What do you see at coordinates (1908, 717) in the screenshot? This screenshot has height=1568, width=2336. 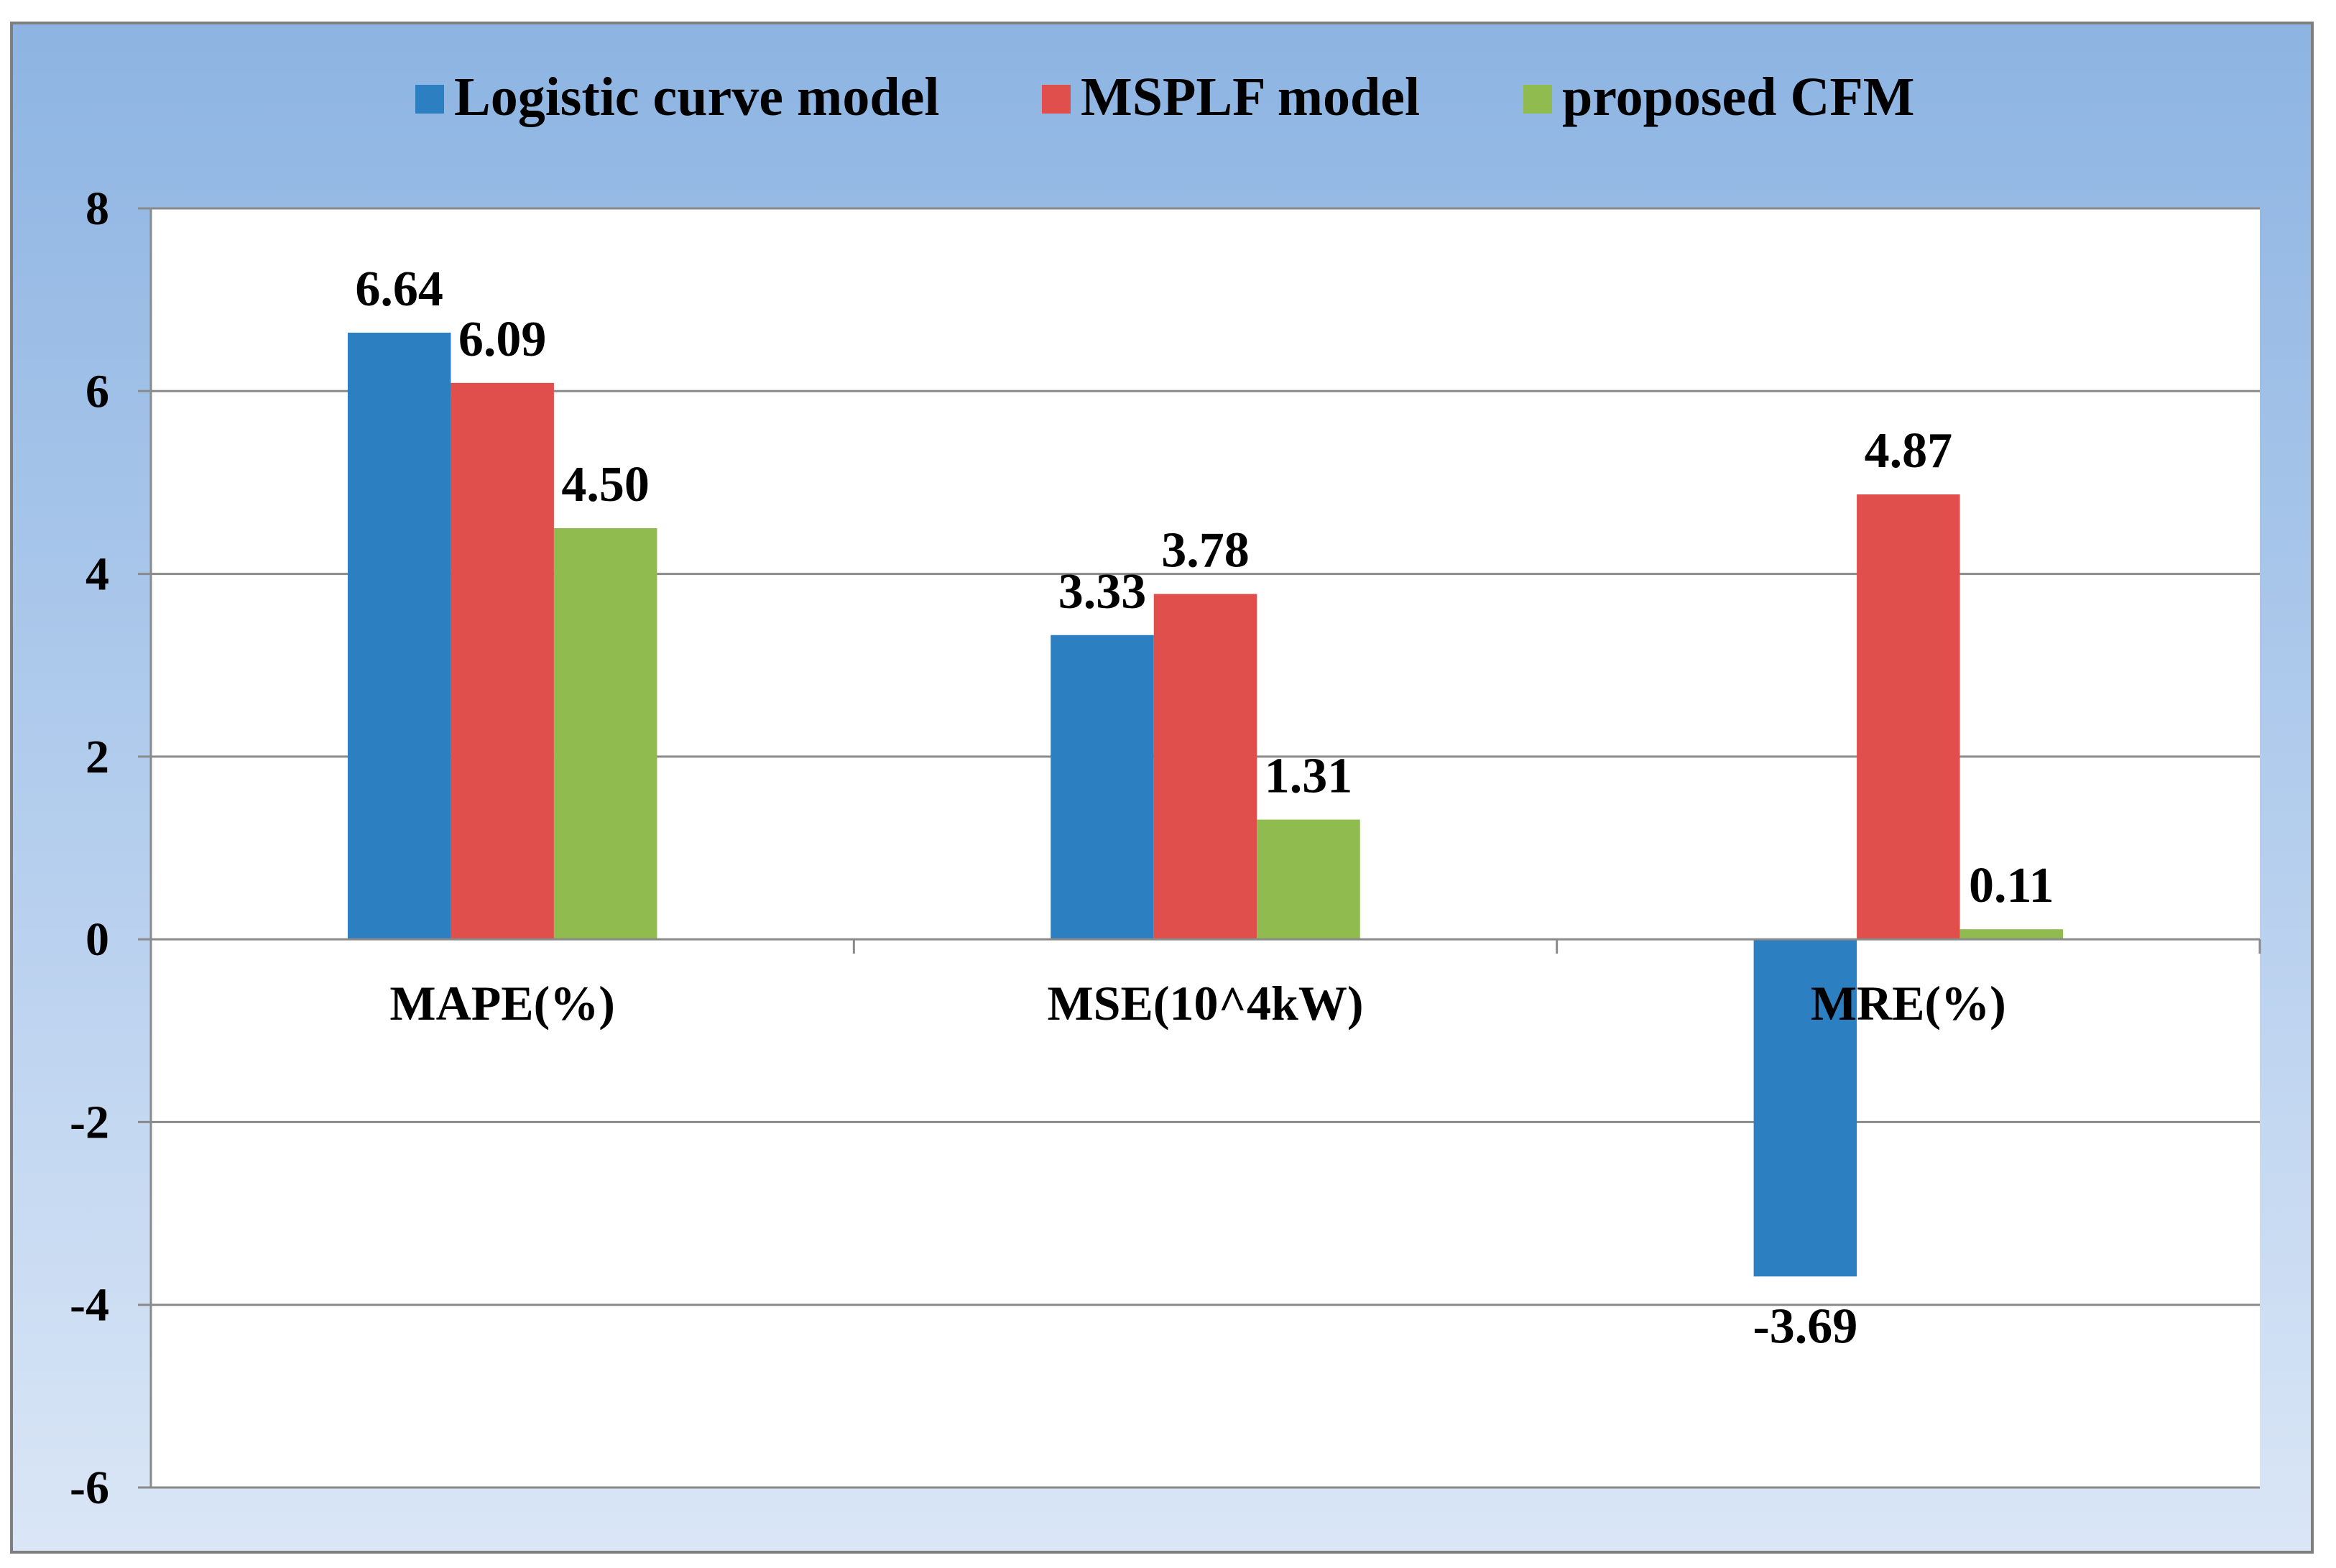 I see `bar-msplf-model-mre` at bounding box center [1908, 717].